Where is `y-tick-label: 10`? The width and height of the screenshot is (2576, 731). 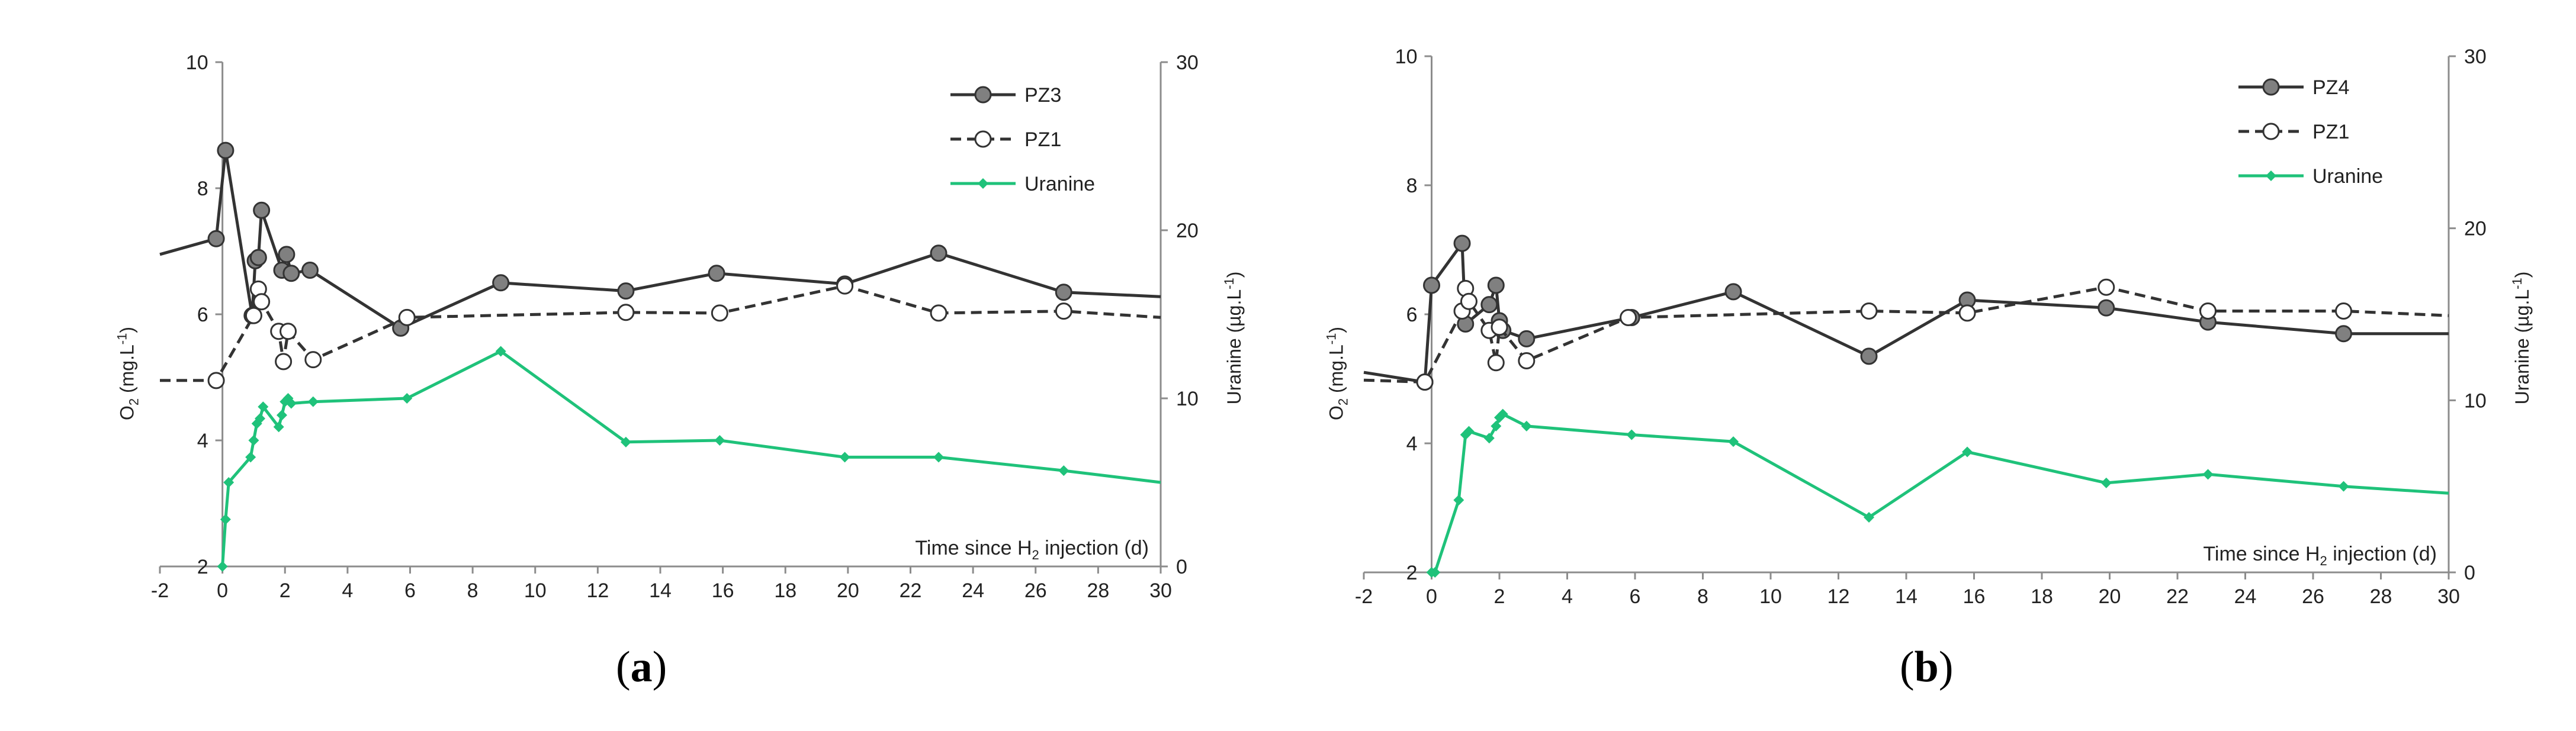 y-tick-label: 10 is located at coordinates (197, 62).